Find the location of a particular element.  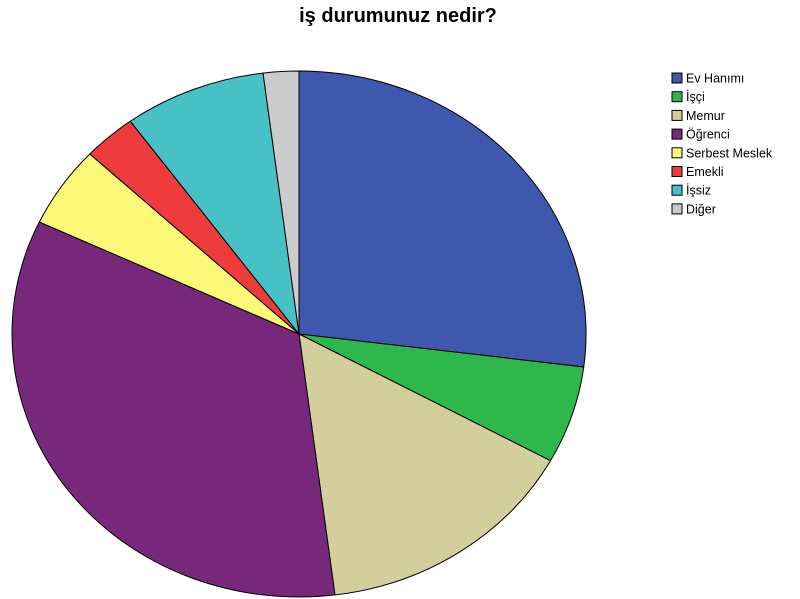

legend-label-5: Emekli is located at coordinates (705, 172).